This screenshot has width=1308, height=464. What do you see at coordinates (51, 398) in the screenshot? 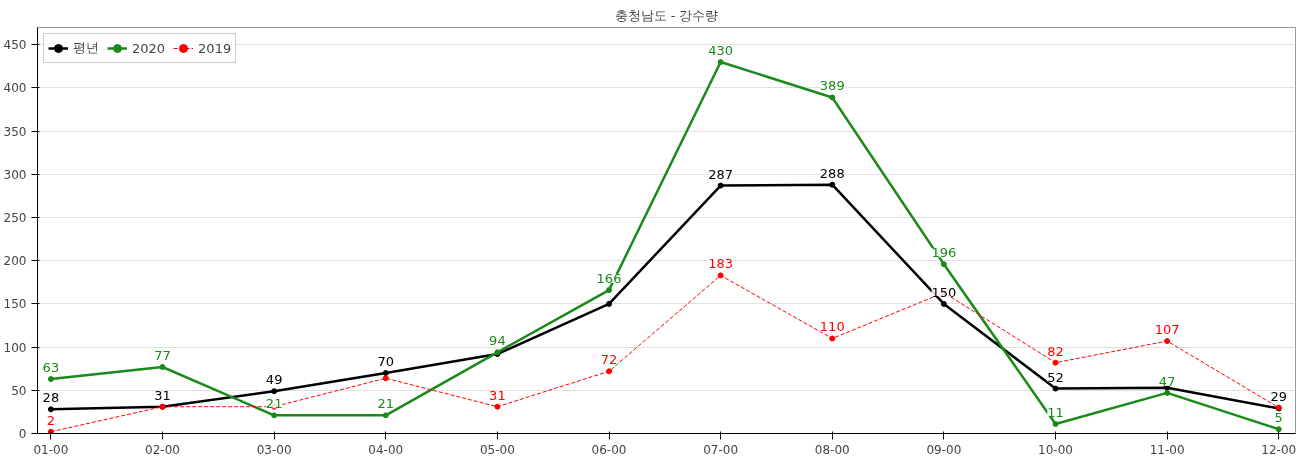
I see `data-label: 28` at bounding box center [51, 398].